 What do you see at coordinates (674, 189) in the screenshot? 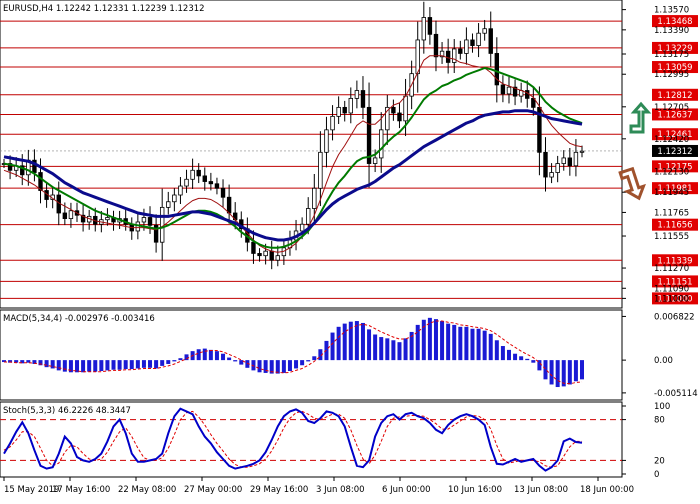
I see `level-tag-label: 1.11981` at bounding box center [674, 189].